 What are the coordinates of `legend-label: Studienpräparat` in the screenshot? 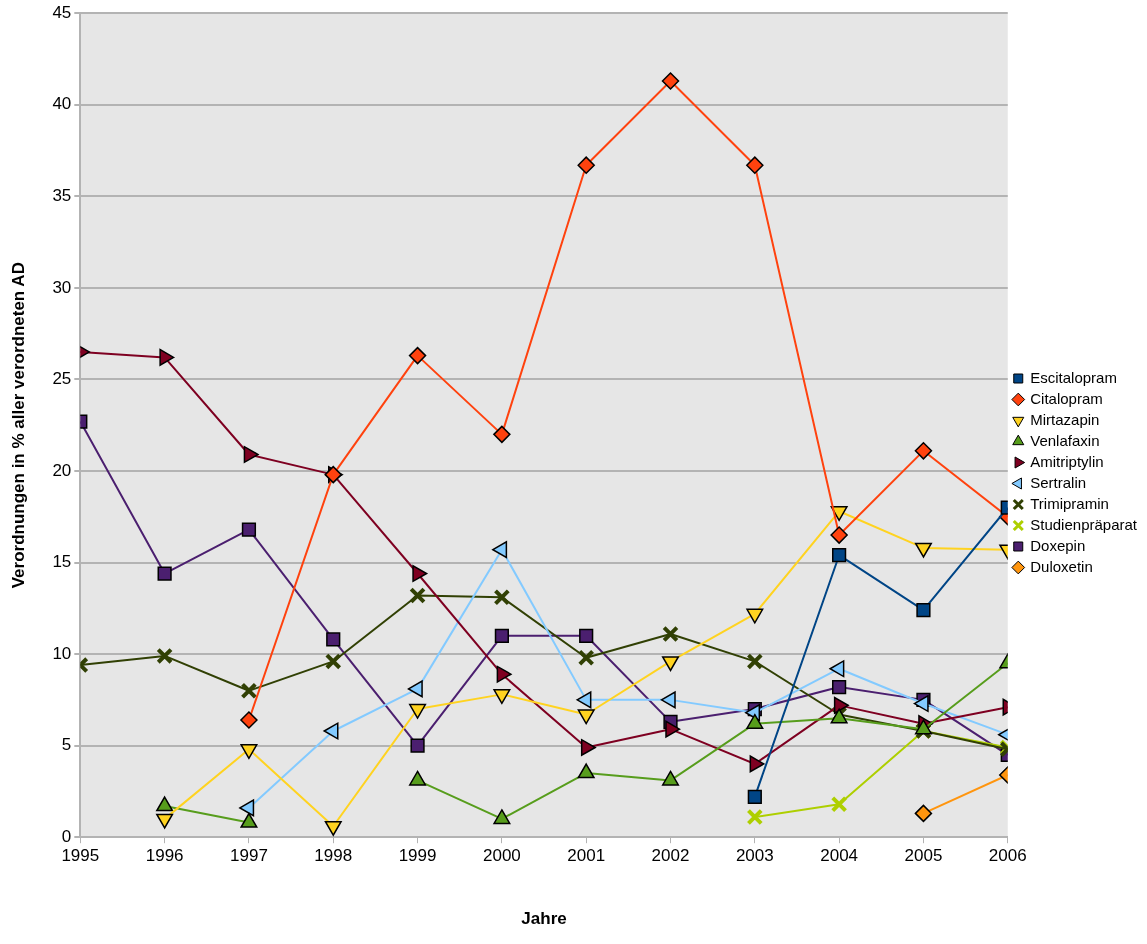 It's located at (1084, 524).